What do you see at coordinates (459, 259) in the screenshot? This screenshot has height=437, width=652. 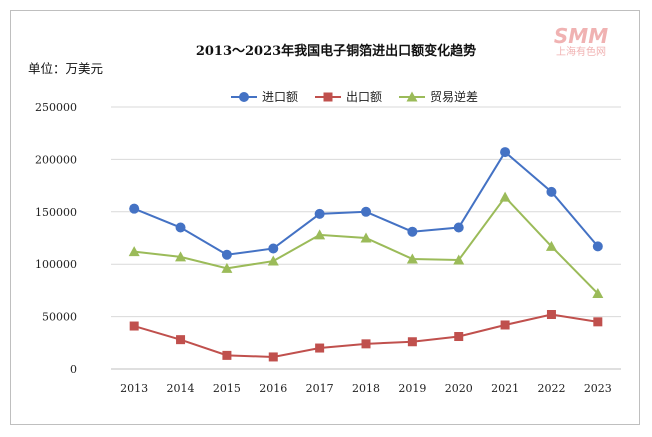 I see `series-2-point-2020` at bounding box center [459, 259].